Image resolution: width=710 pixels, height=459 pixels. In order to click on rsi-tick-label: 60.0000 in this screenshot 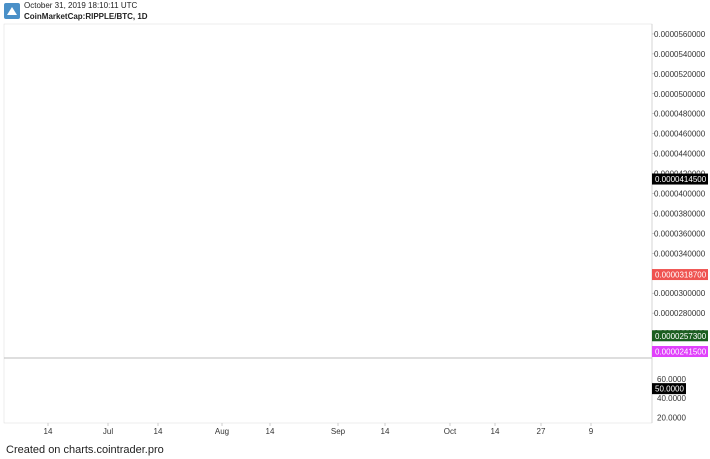, I will do `click(671, 379)`.